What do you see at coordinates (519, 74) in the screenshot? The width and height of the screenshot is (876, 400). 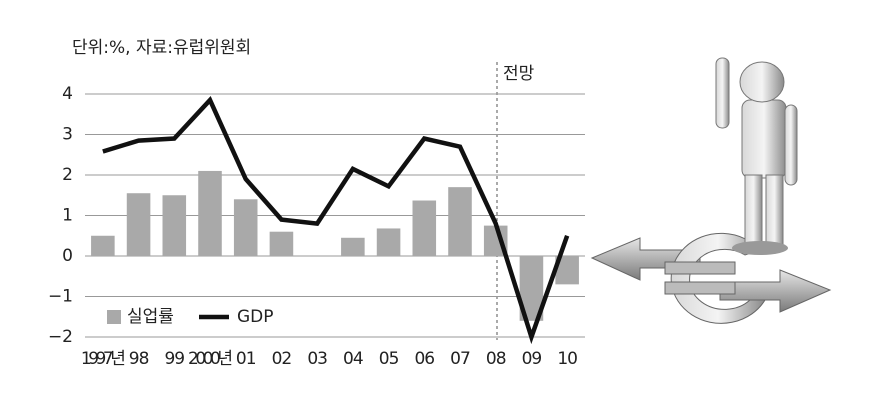 I see `forecast-label: 전망` at bounding box center [519, 74].